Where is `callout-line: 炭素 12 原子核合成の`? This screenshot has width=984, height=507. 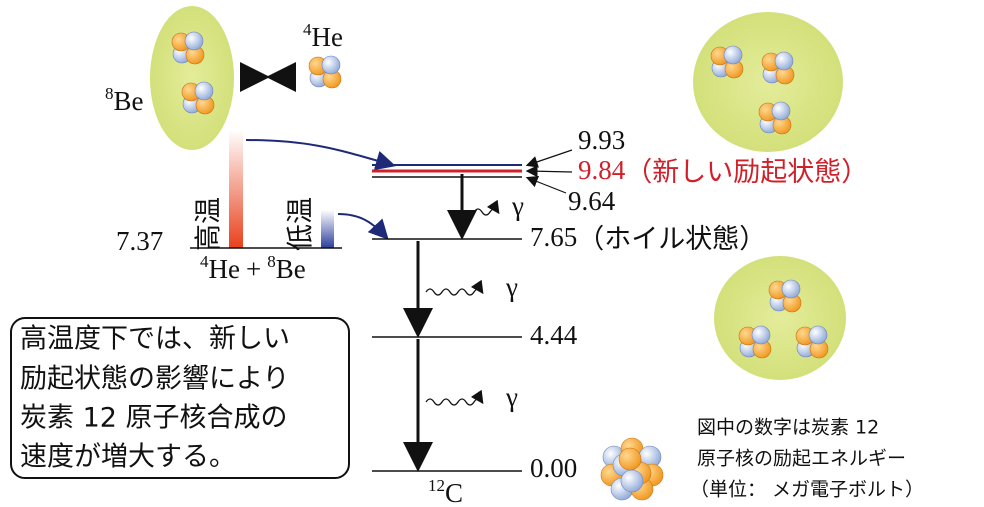 callout-line: 炭素 12 原子核合成の is located at coordinates (154, 418).